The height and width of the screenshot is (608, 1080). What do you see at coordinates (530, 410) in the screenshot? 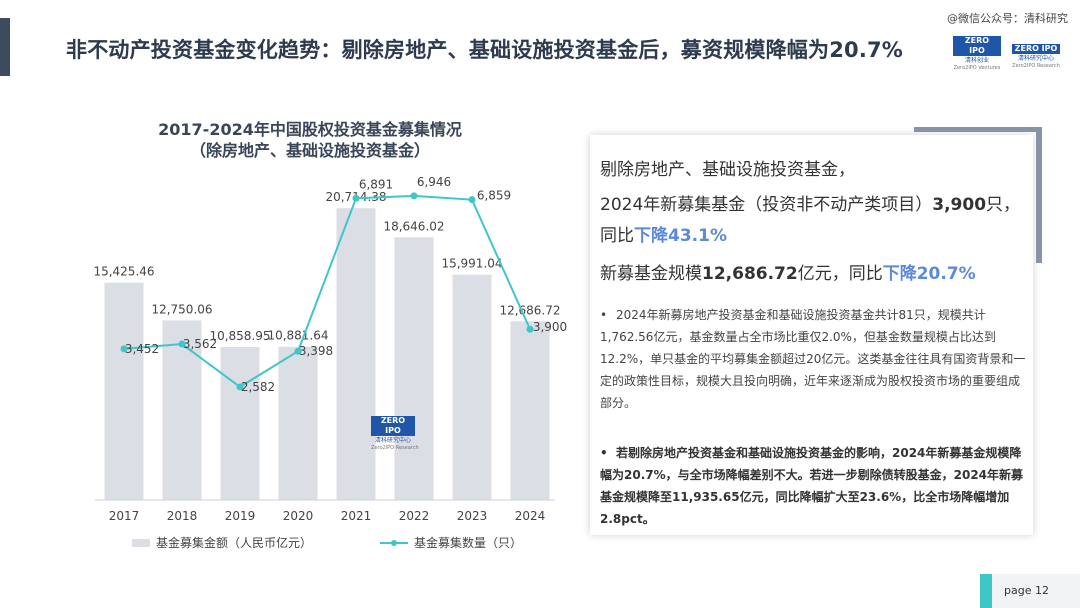
I see `bar-2024` at bounding box center [530, 410].